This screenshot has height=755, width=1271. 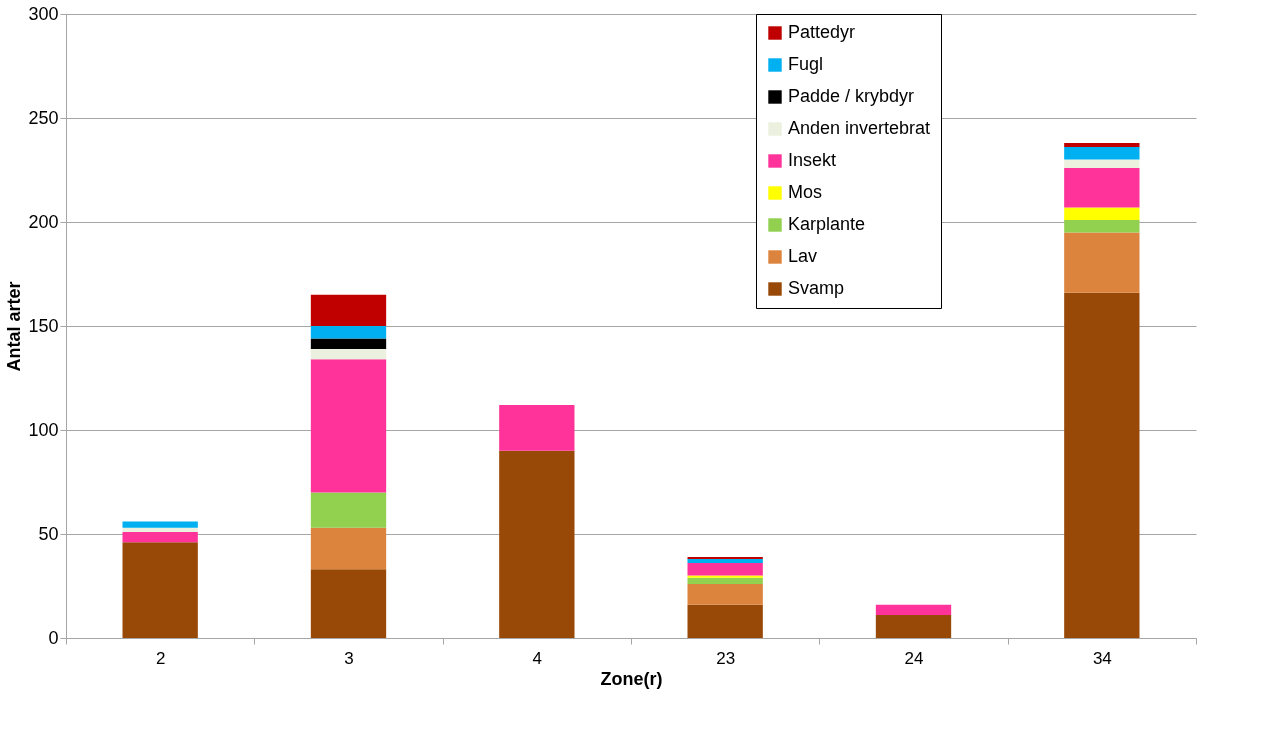 What do you see at coordinates (822, 32) in the screenshot?
I see `legend-label: Pattedyr` at bounding box center [822, 32].